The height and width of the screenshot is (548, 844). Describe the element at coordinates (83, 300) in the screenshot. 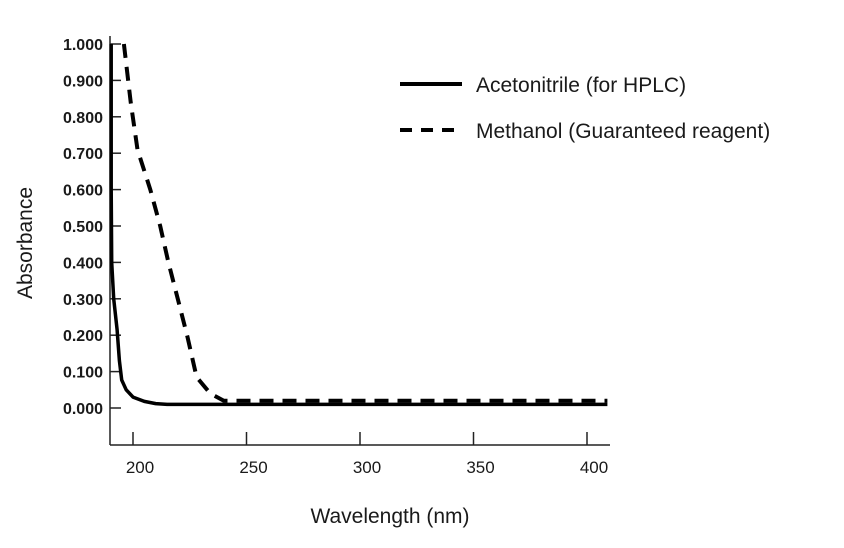

I see `y-tick-label: 0.300` at that location.